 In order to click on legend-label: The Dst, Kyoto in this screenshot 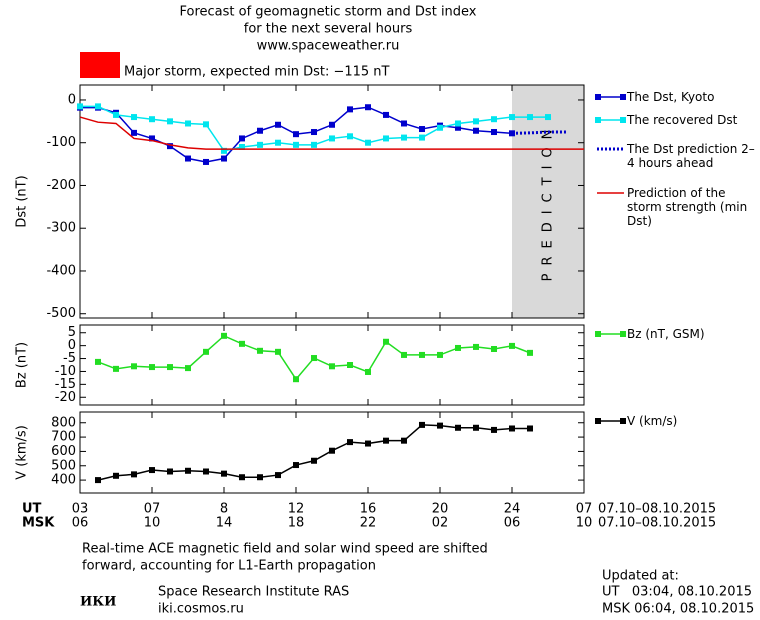, I will do `click(671, 97)`.